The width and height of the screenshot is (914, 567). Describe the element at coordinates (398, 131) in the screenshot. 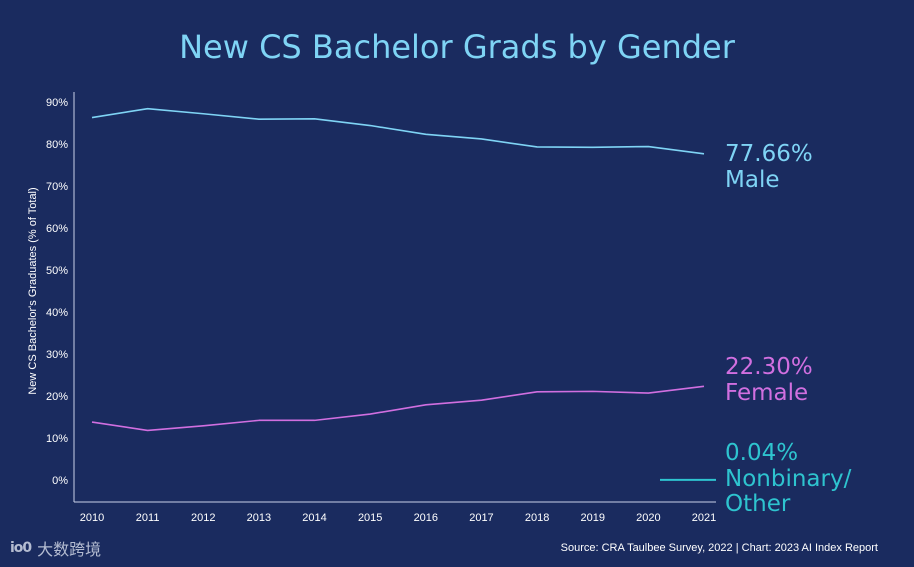

I see `series-line-male` at that location.